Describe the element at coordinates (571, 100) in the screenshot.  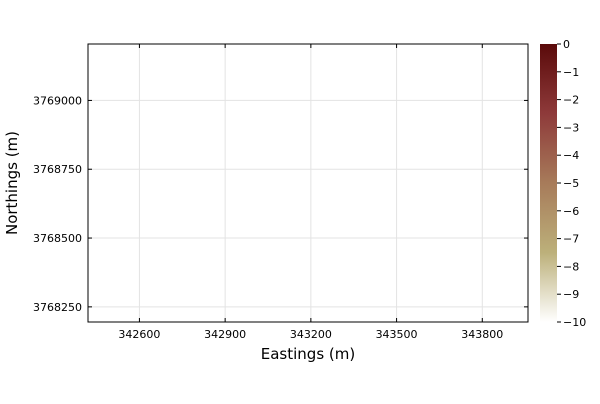
I see `colorbar-tick-label: −2` at that location.